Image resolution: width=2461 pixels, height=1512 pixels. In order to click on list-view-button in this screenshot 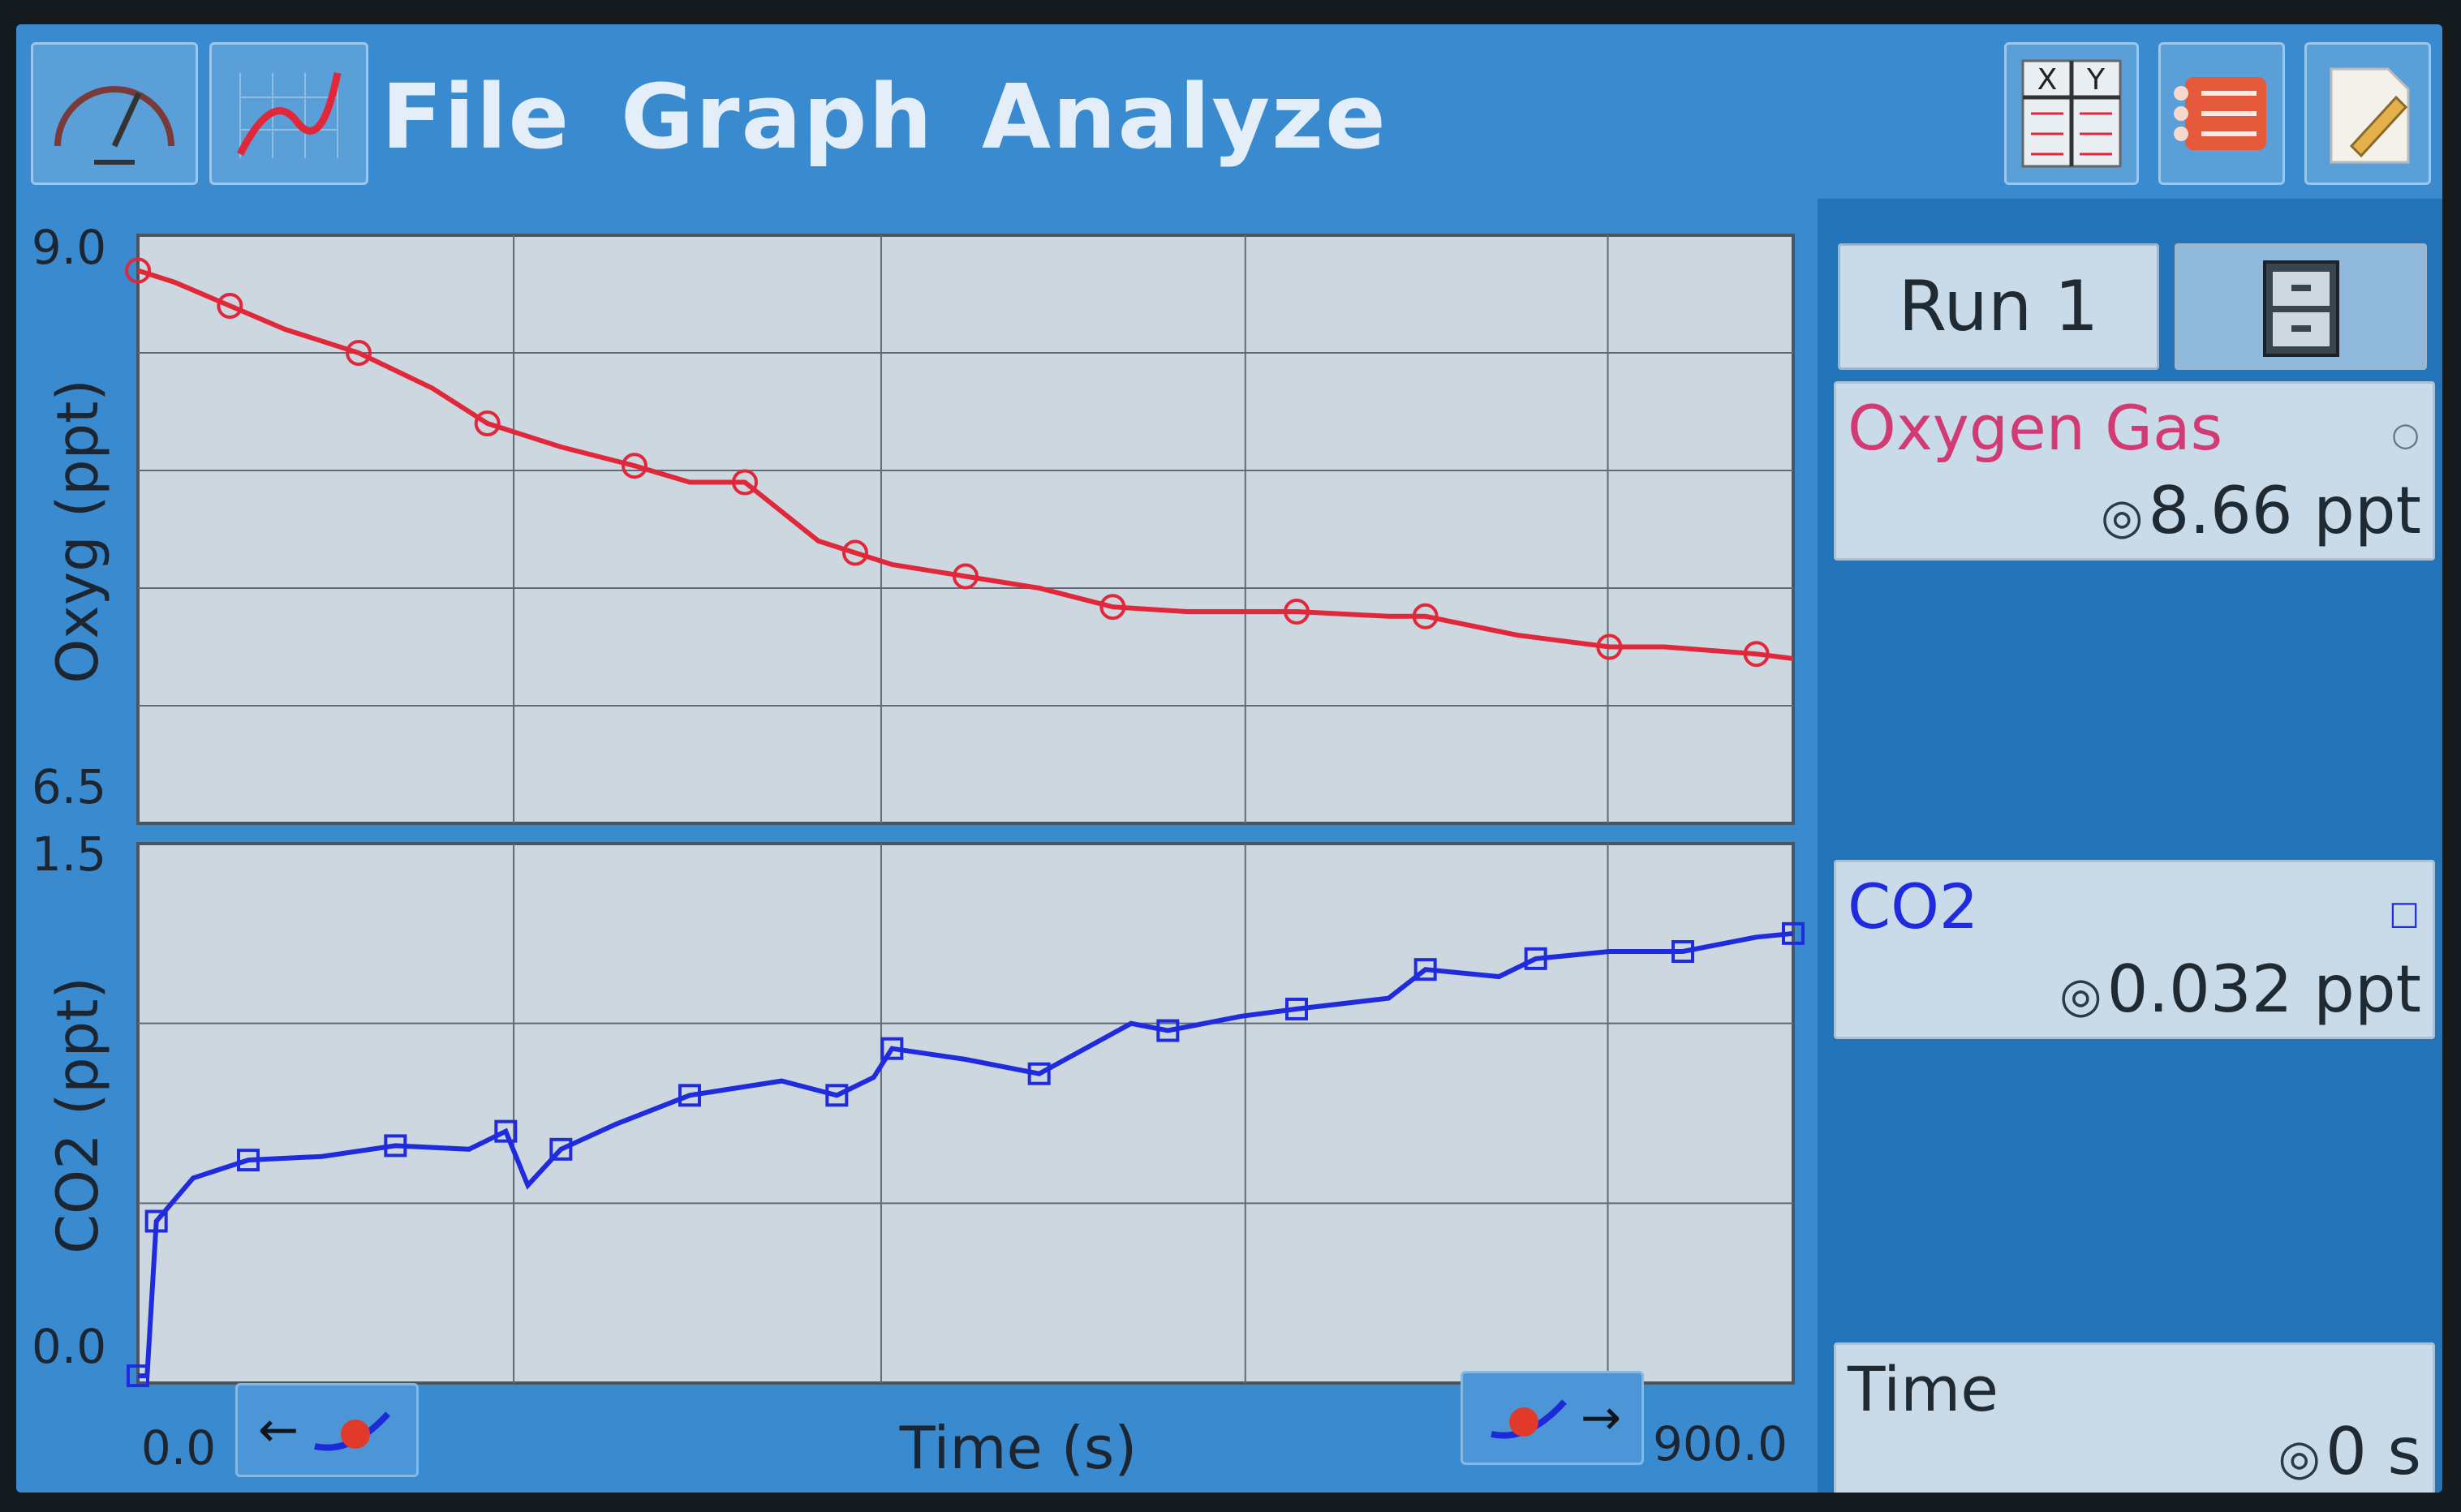, I will do `click(2222, 113)`.